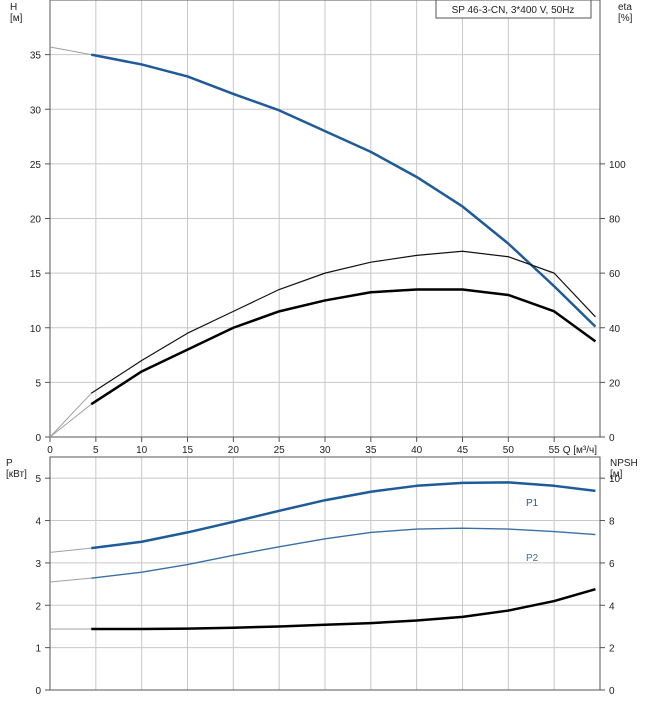 Image resolution: width=658 pixels, height=705 pixels. What do you see at coordinates (615, 274) in the screenshot?
I see `y-right-tick-label: 60` at bounding box center [615, 274].